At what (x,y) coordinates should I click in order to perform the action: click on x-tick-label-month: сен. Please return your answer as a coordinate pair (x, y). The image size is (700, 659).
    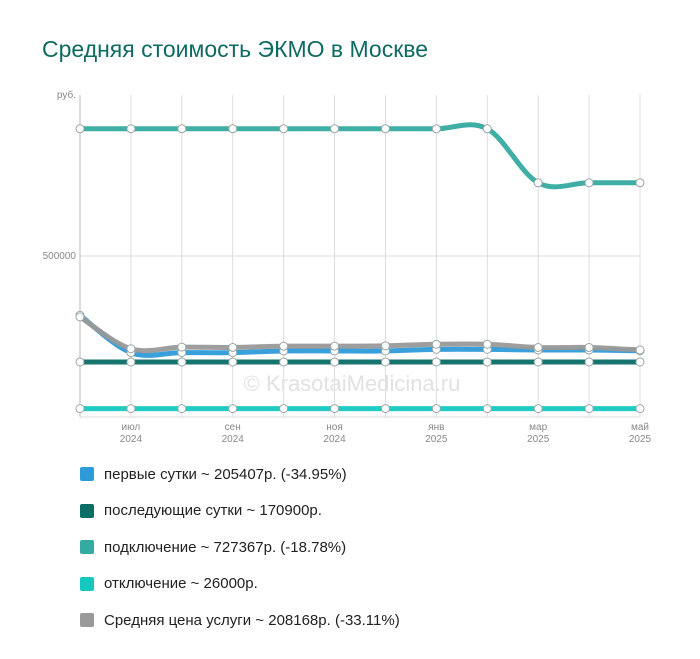
    Looking at the image, I should click on (233, 427).